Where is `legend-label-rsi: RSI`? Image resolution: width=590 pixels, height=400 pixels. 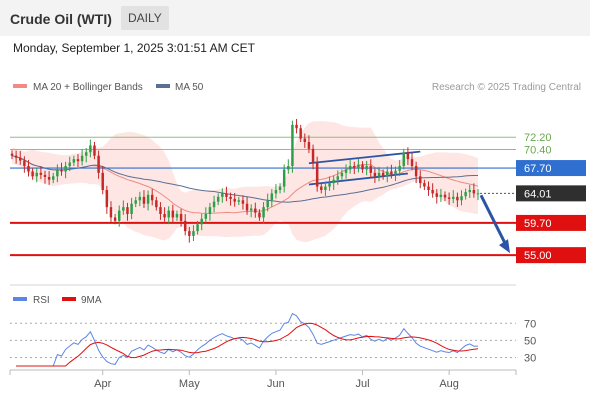 legend-label-rsi: RSI is located at coordinates (41, 300).